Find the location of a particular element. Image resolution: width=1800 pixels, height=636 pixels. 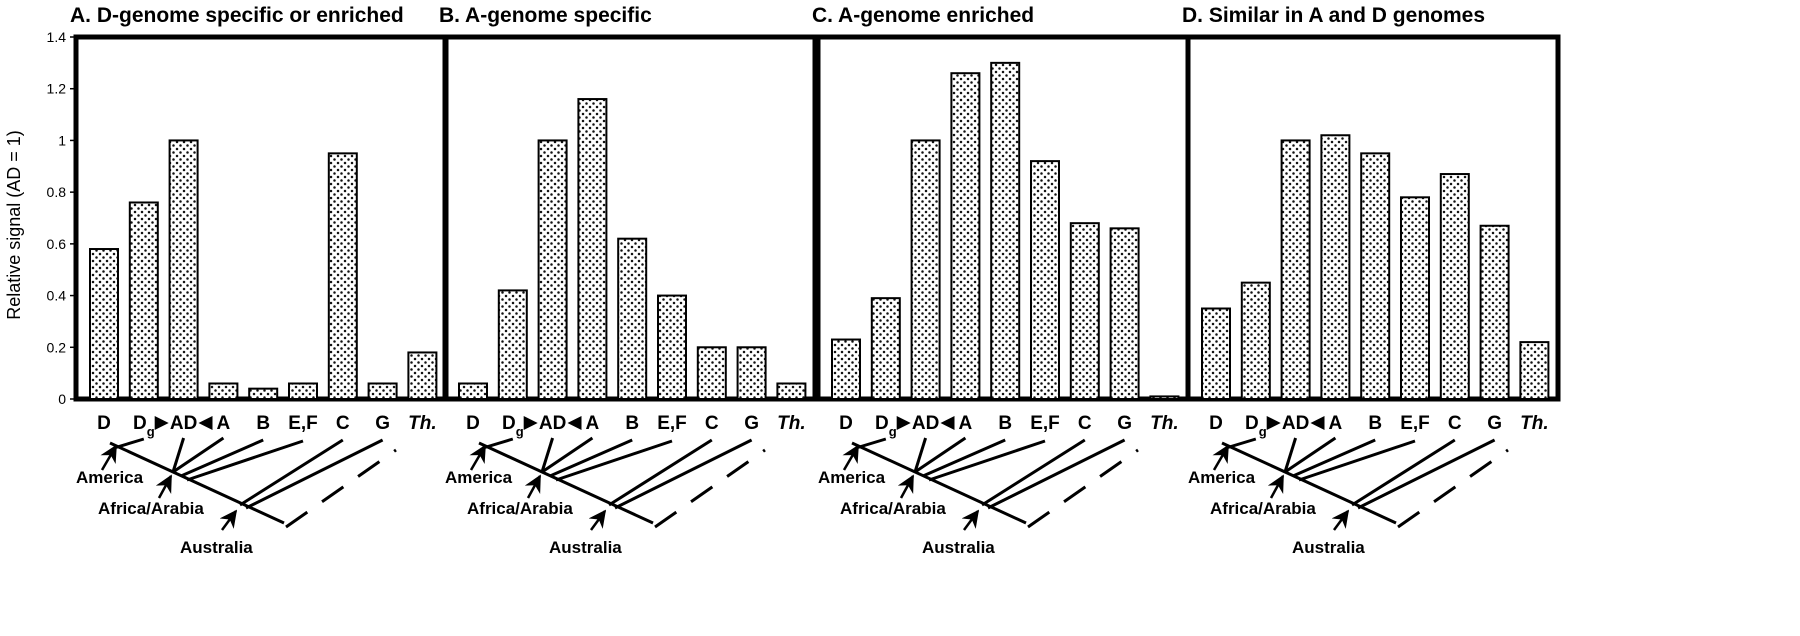

geo-label-america: America is located at coordinates (1222, 477).